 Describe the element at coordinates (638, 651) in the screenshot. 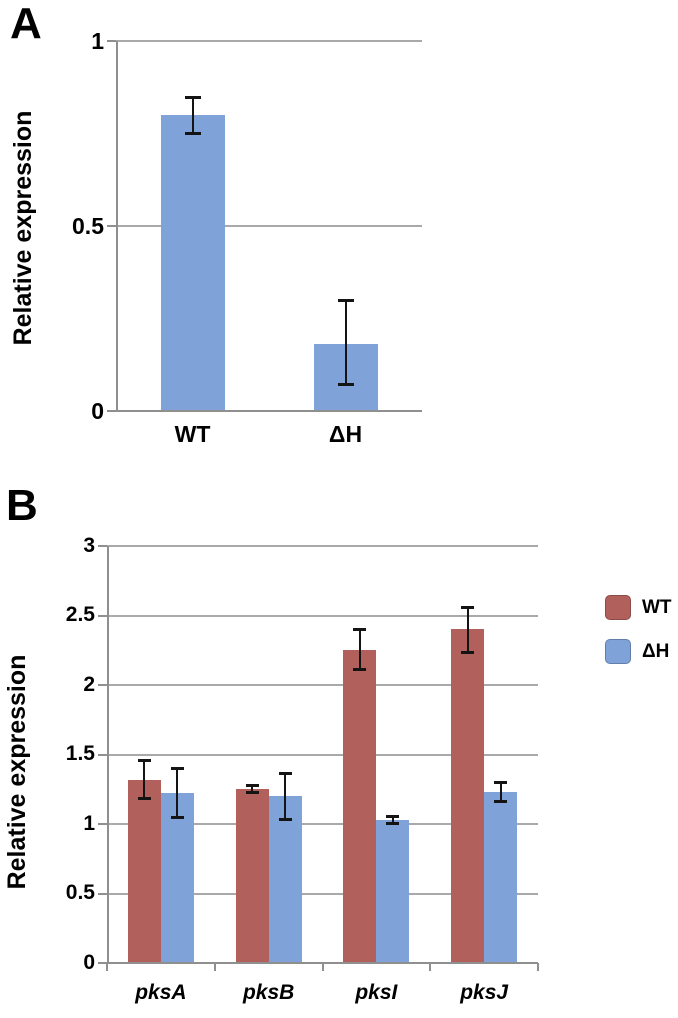

I see `legend-entry-dh: ΔH` at that location.